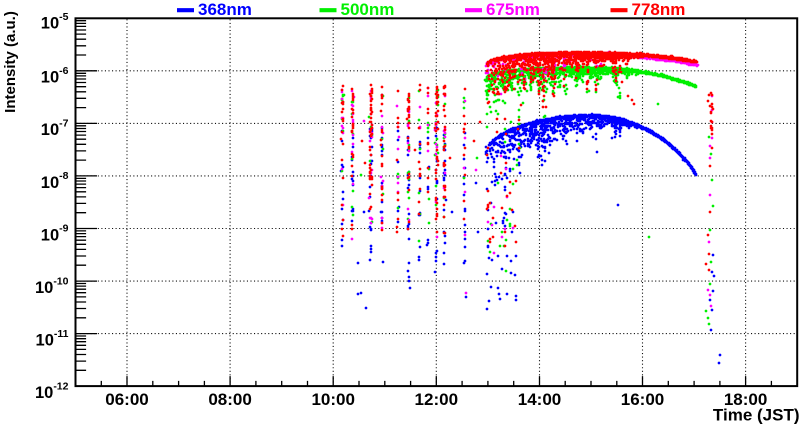  Describe the element at coordinates (332, 399) in the screenshot. I see `svg-text: 10:00` at that location.